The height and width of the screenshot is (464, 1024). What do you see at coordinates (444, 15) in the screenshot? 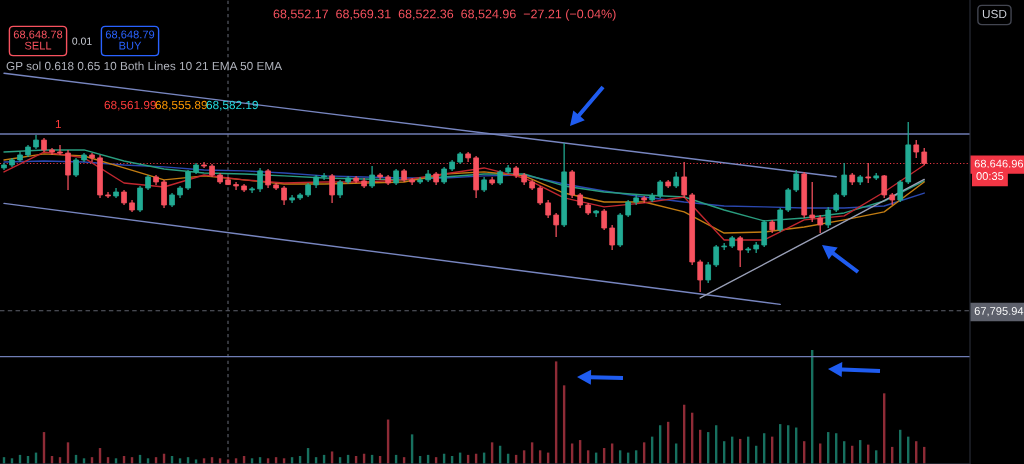
I see `annotation: 68,552.17 68,569.31 68,522.36 68,524.96 −27.21 (−0.04%)` at bounding box center [444, 15].